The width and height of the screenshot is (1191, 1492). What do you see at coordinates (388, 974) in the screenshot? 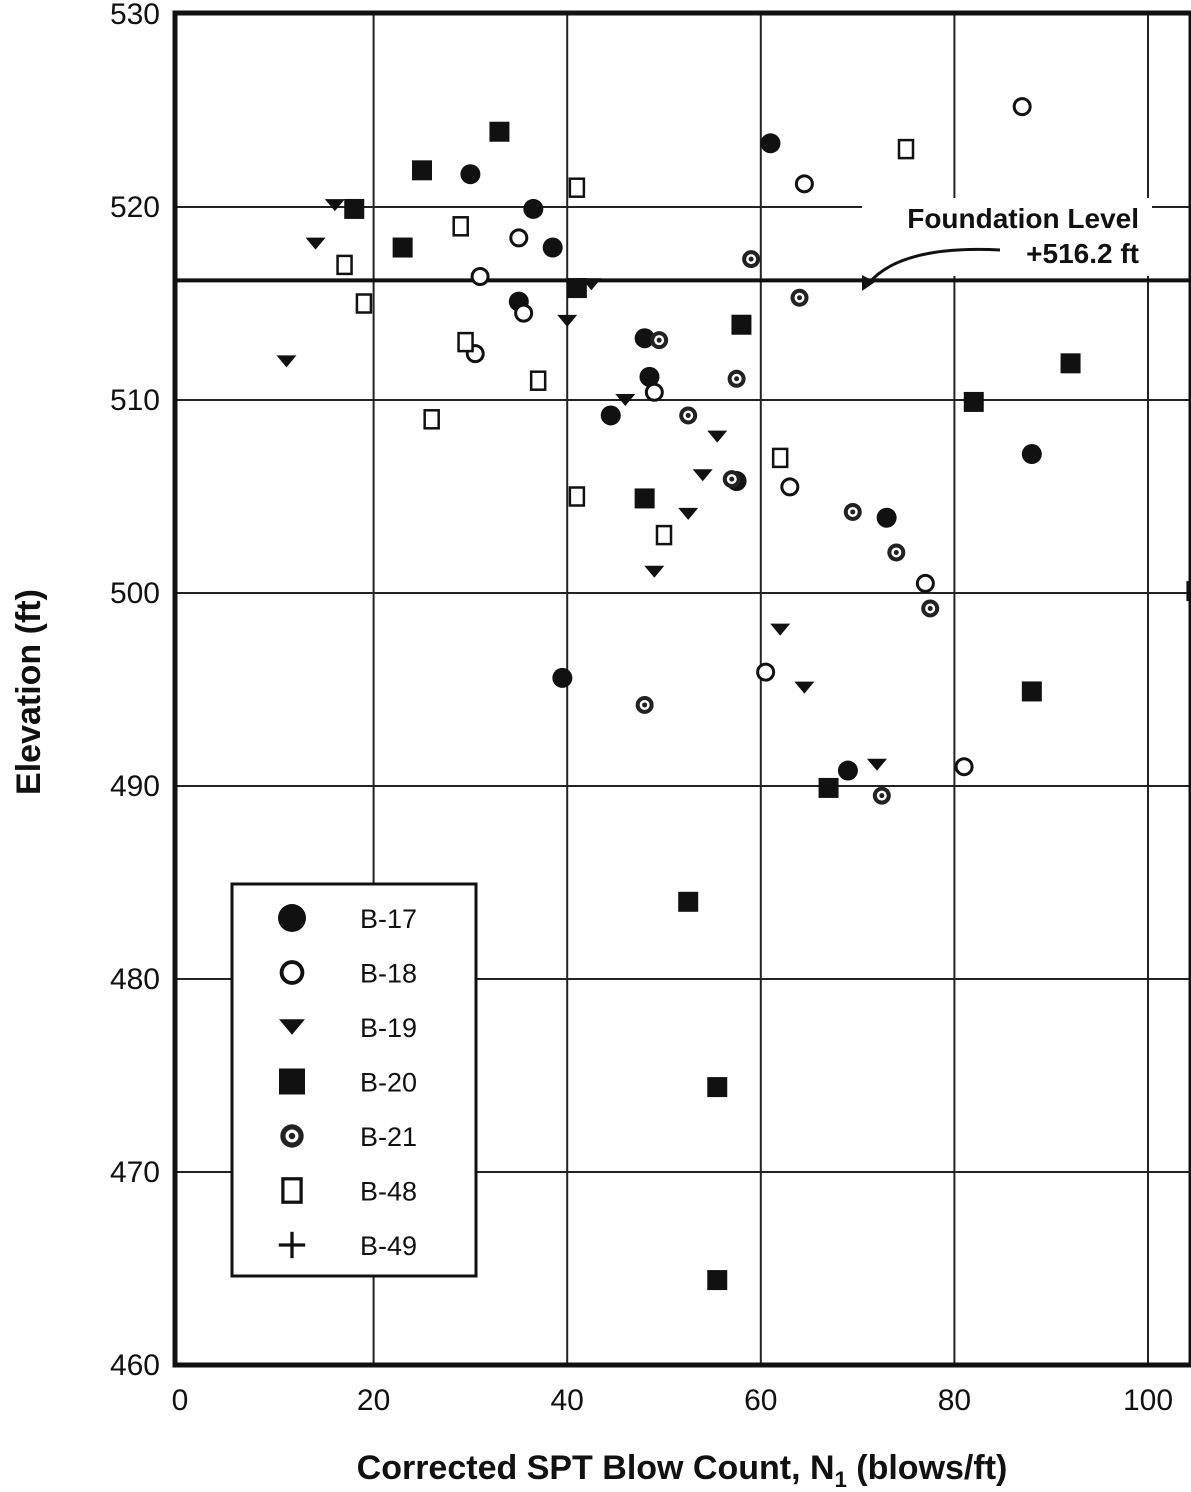
I see `legend-label-b-18: B-18` at bounding box center [388, 974].